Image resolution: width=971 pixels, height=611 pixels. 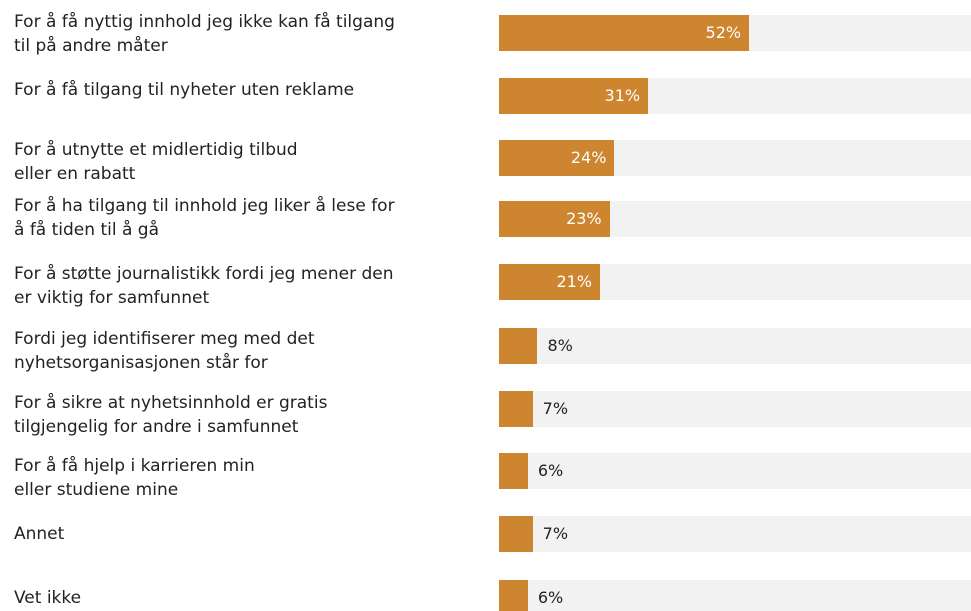 What do you see at coordinates (574, 281) in the screenshot?
I see `value-label: 21%` at bounding box center [574, 281].